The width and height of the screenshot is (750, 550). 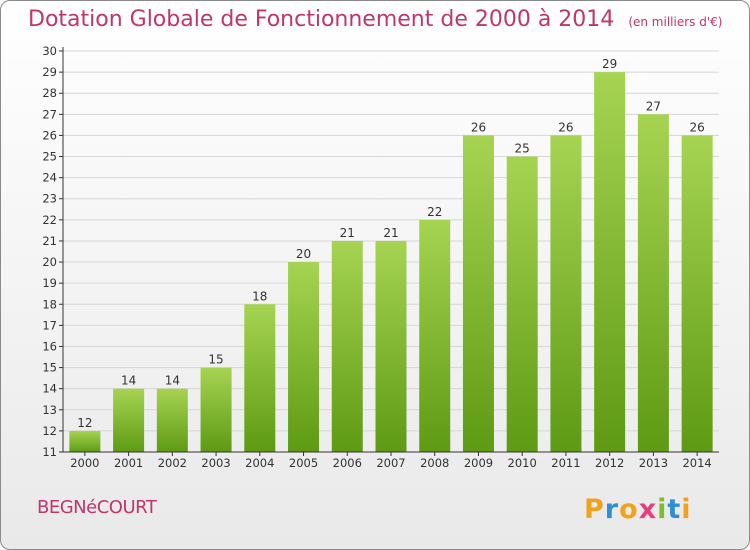 I want to click on commune-name: BEGNéCOURT, so click(x=97, y=507).